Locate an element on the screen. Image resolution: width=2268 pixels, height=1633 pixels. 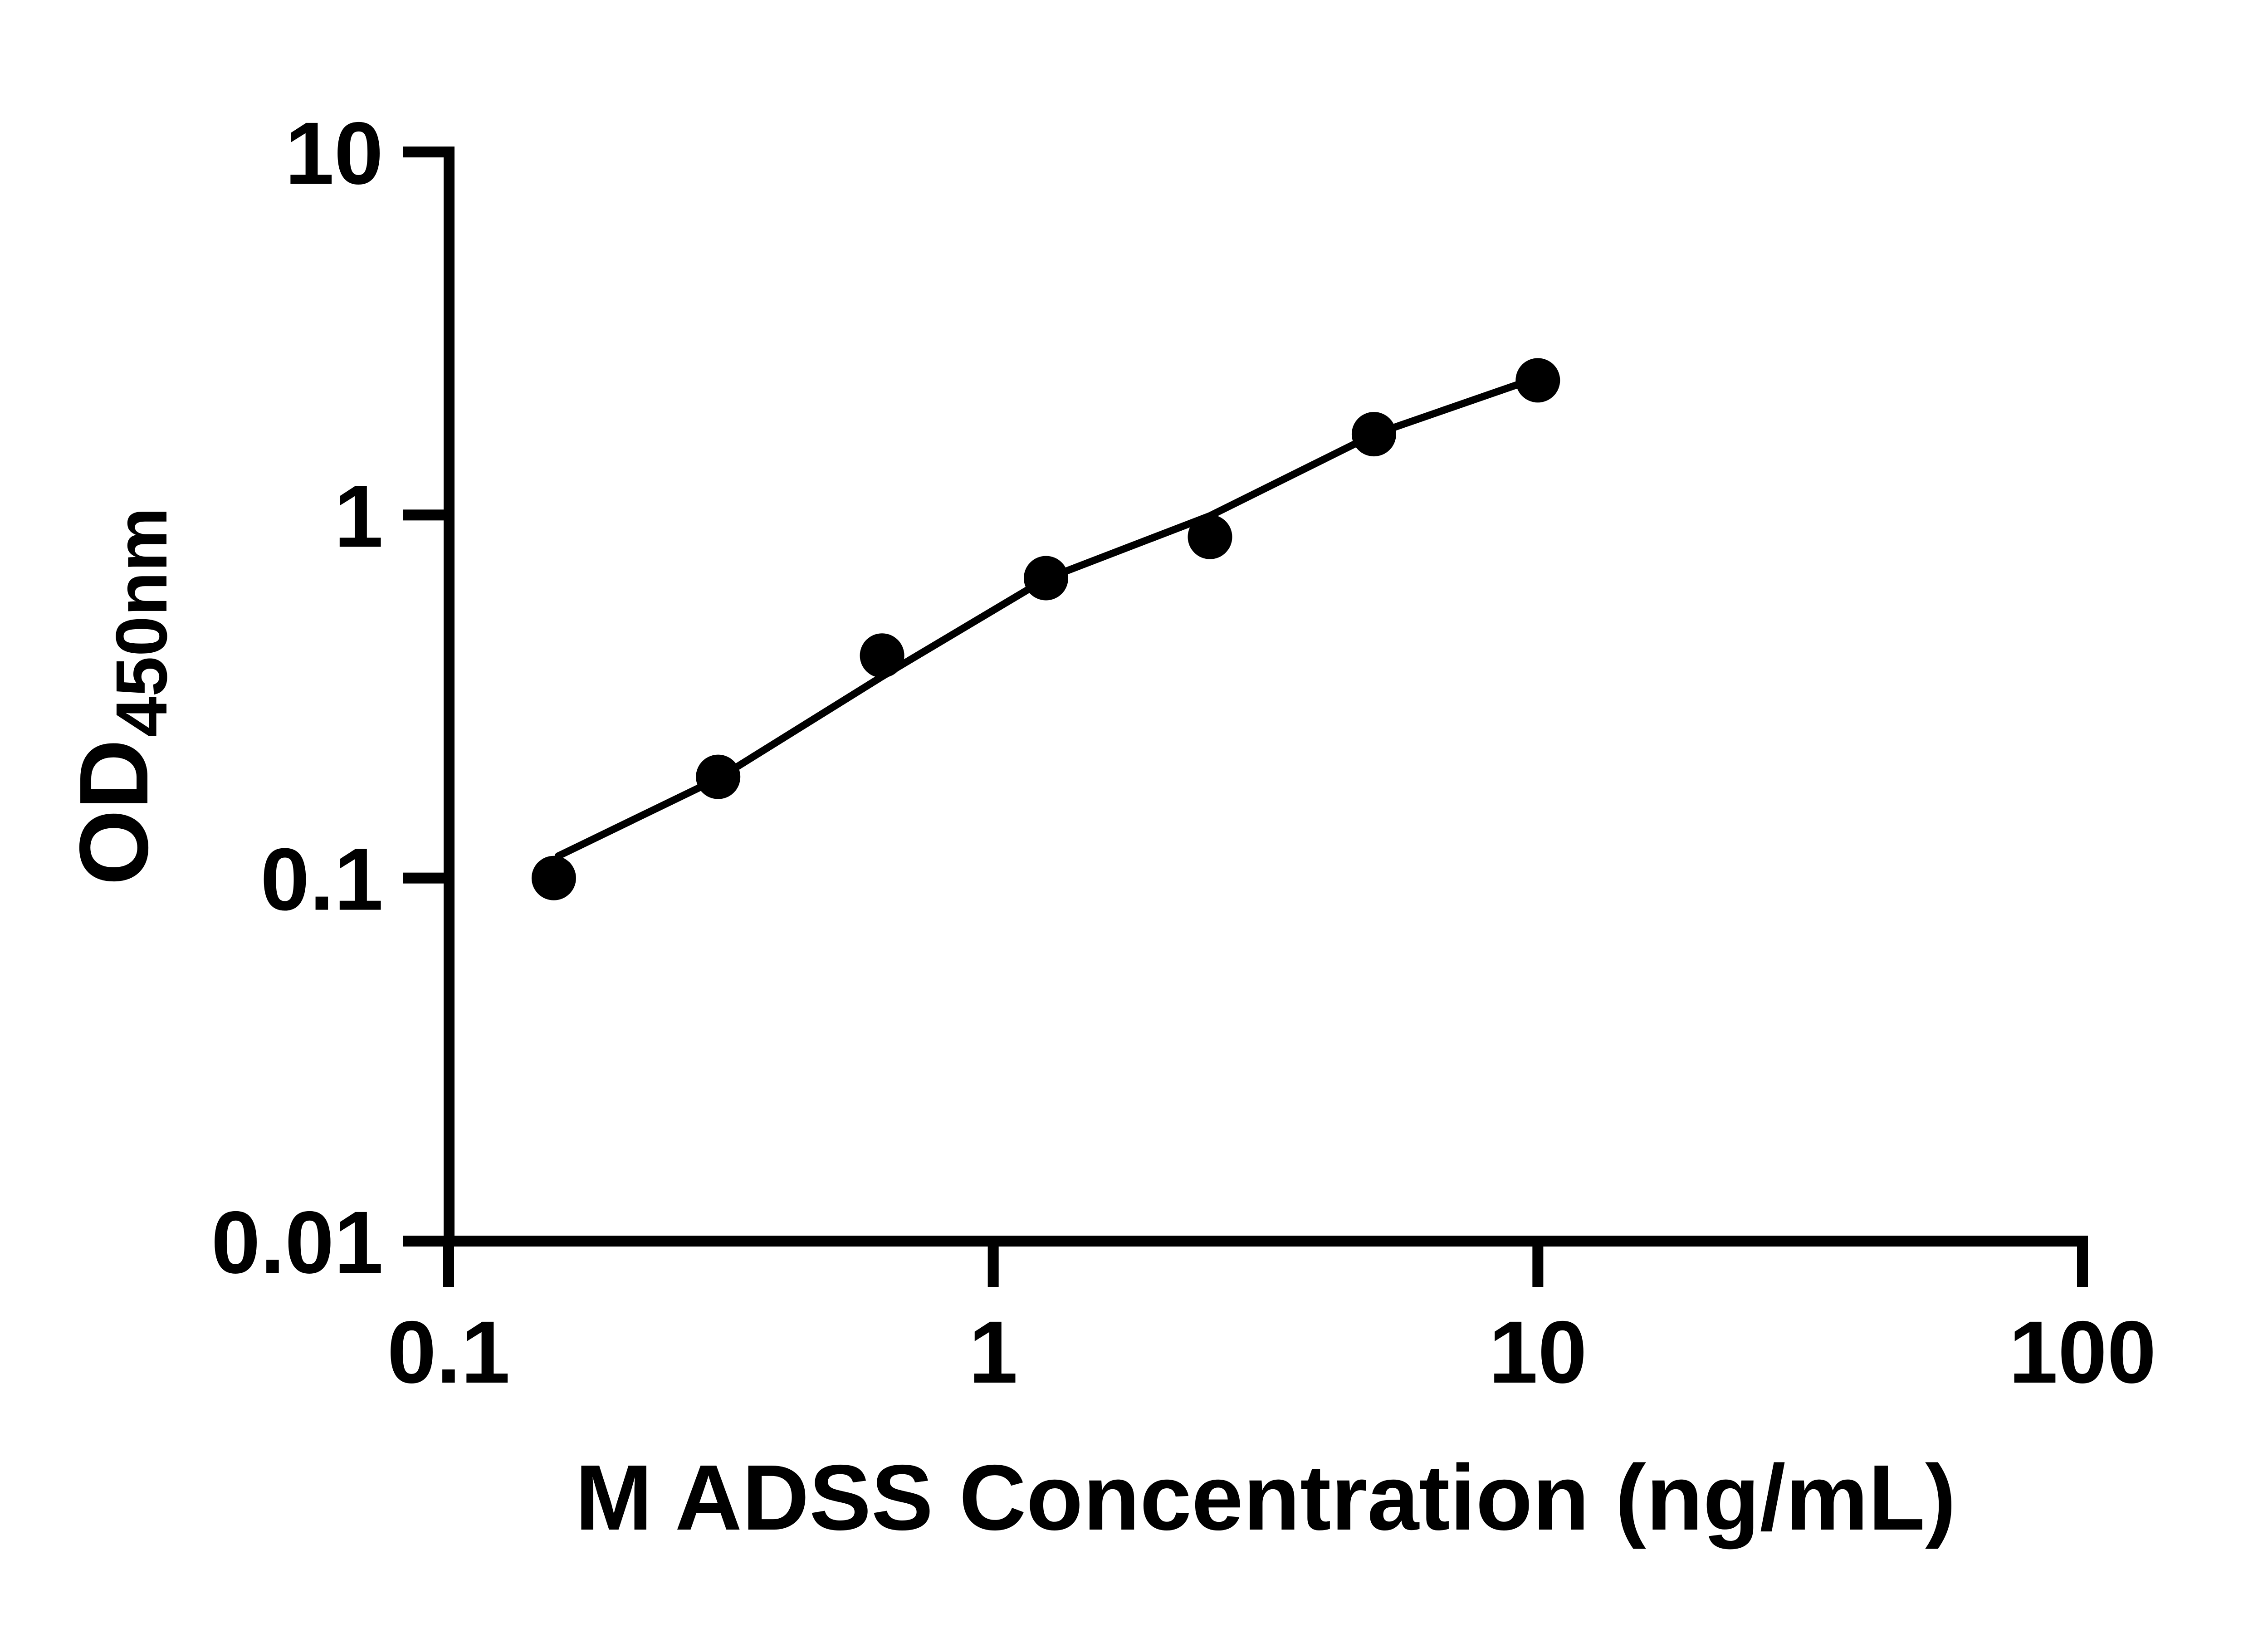
fitted-curve-group is located at coordinates (1050, 618).